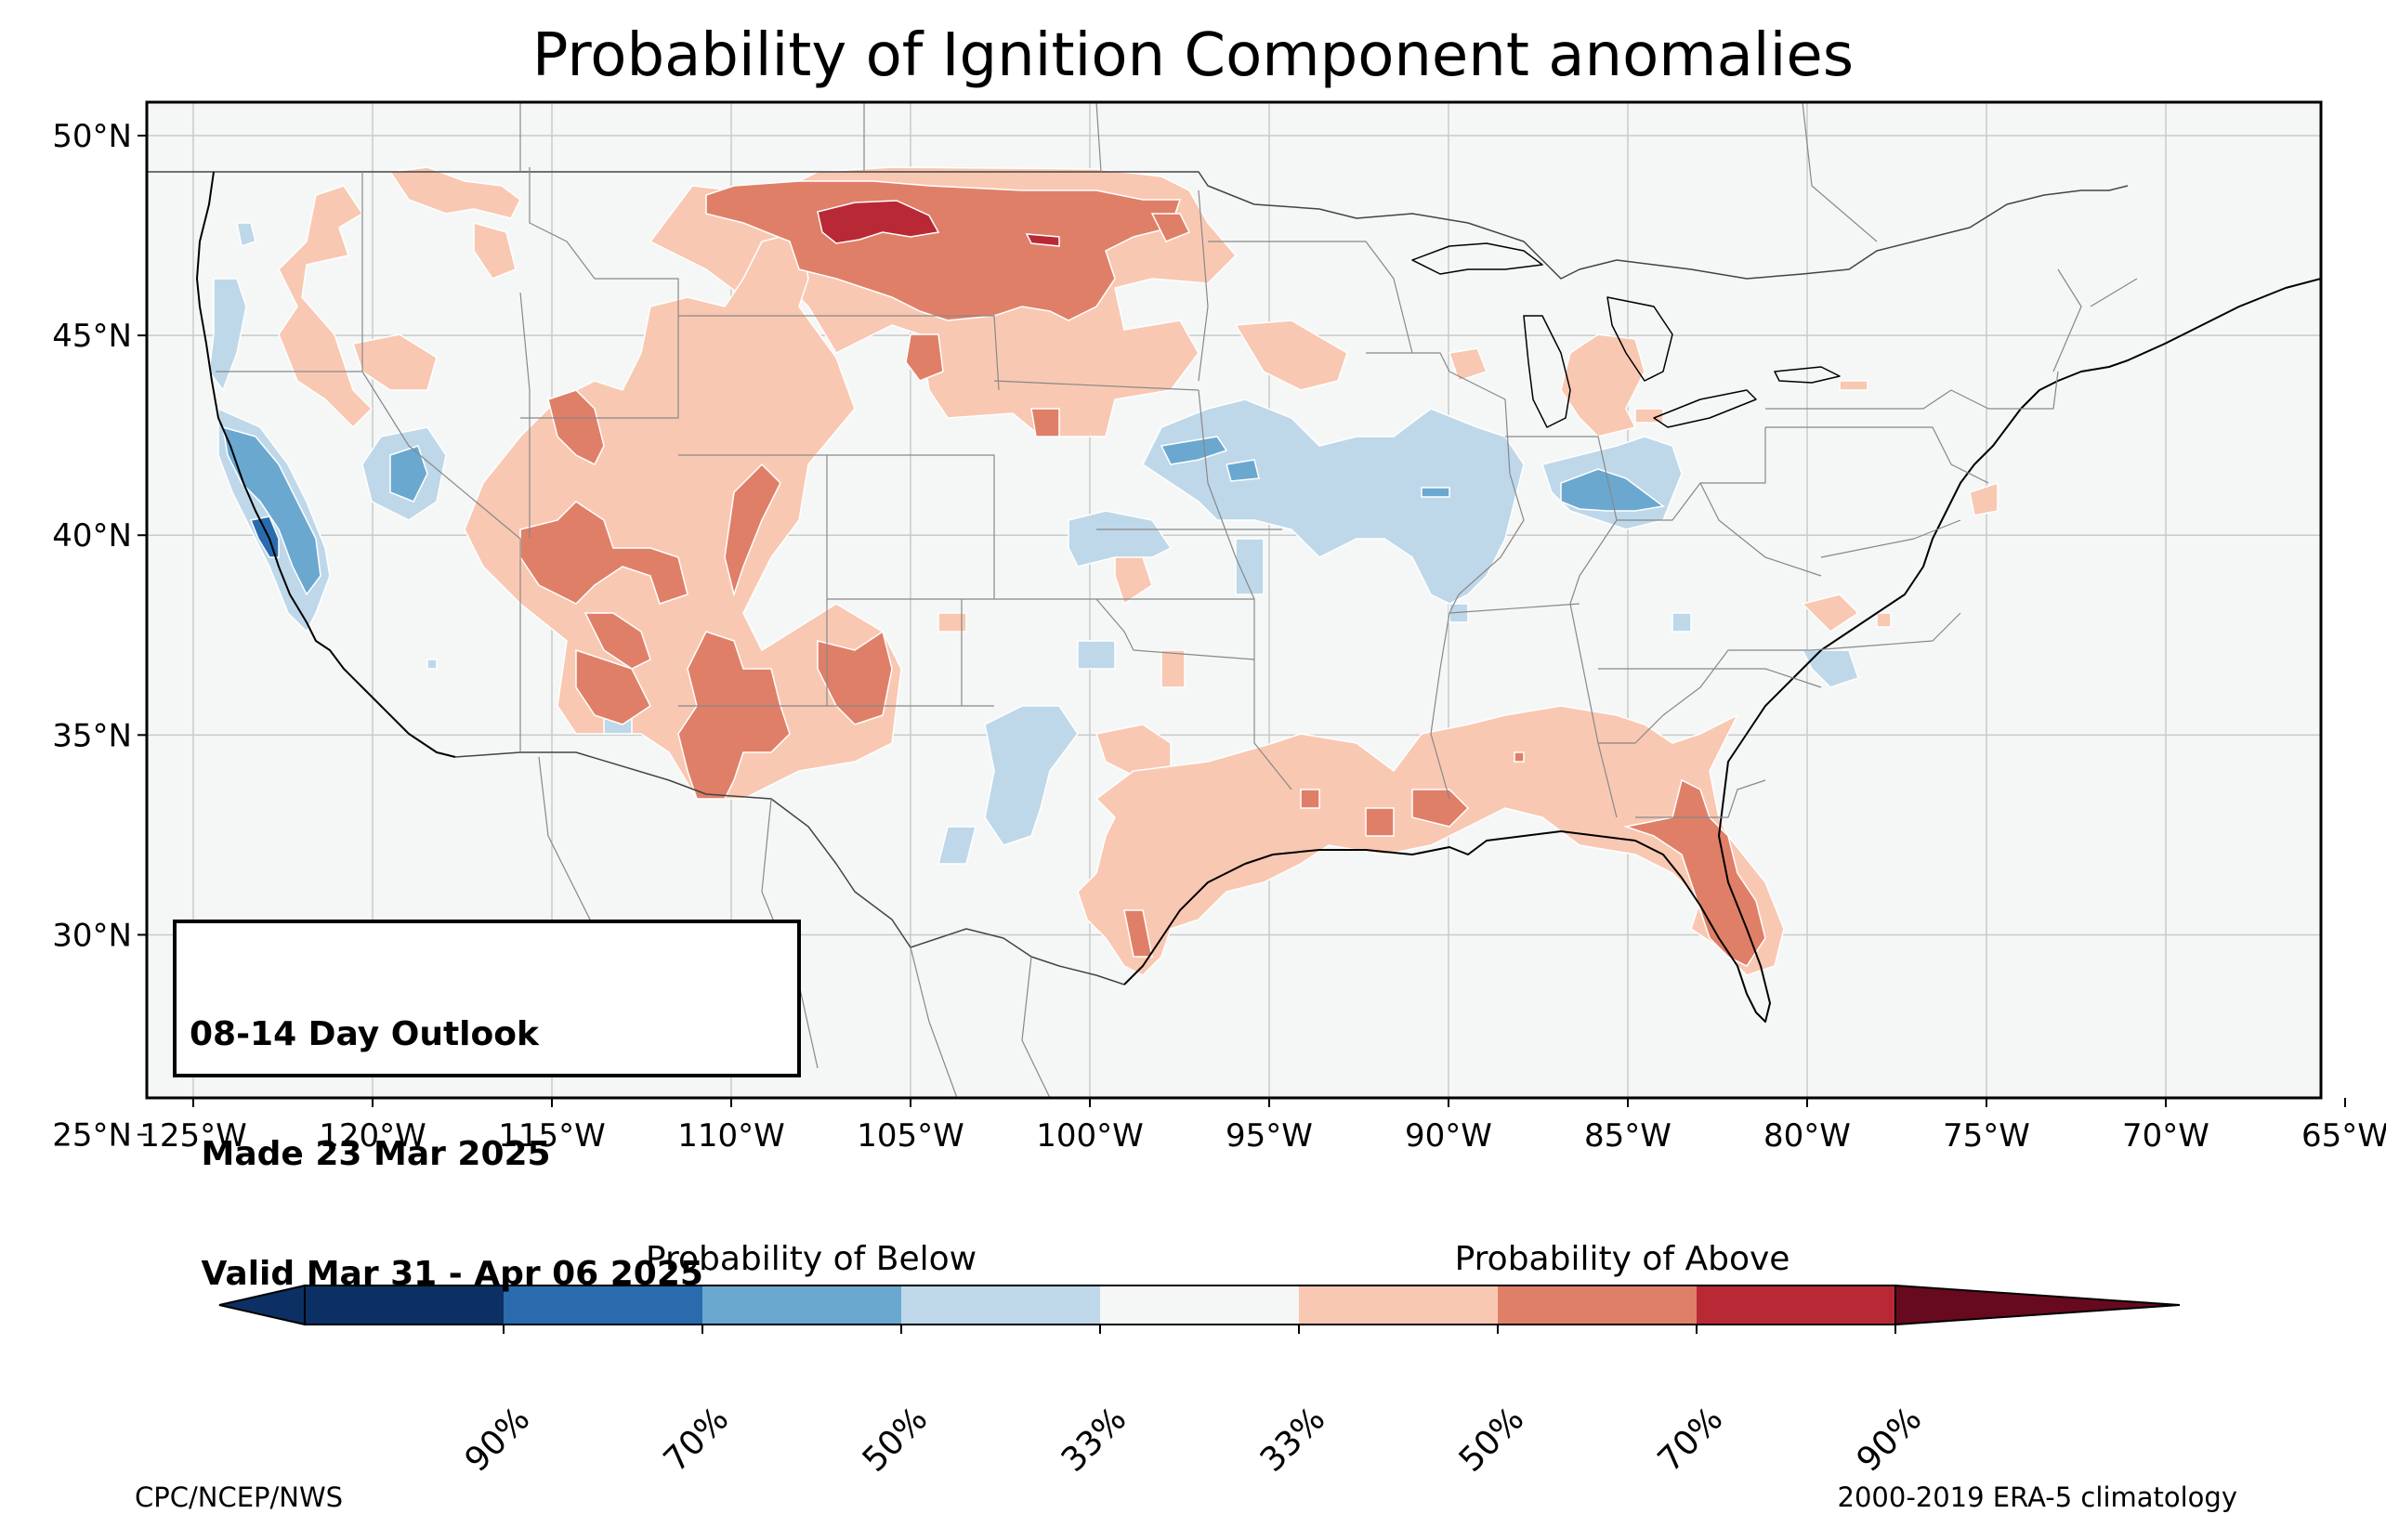 The width and height of the screenshot is (2386, 1540). I want to click on lon-tick-label: 65°W, so click(2343, 1136).